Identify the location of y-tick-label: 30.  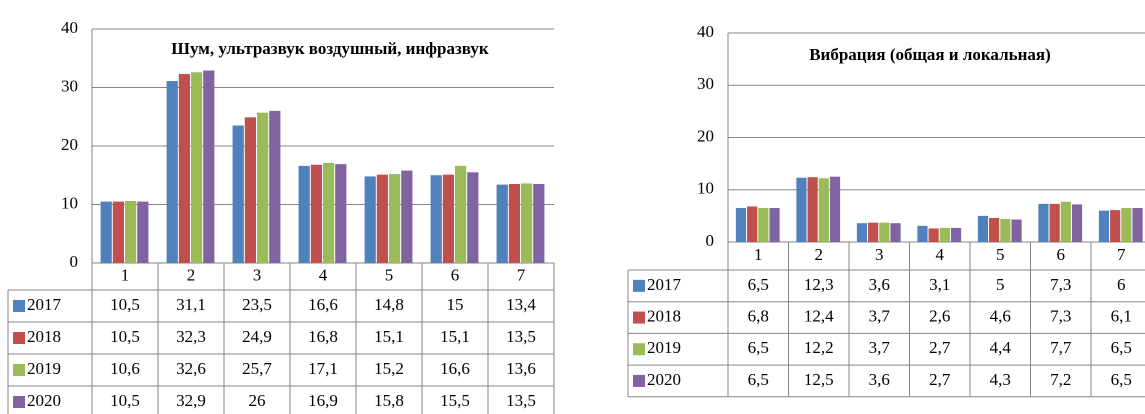
(69, 85).